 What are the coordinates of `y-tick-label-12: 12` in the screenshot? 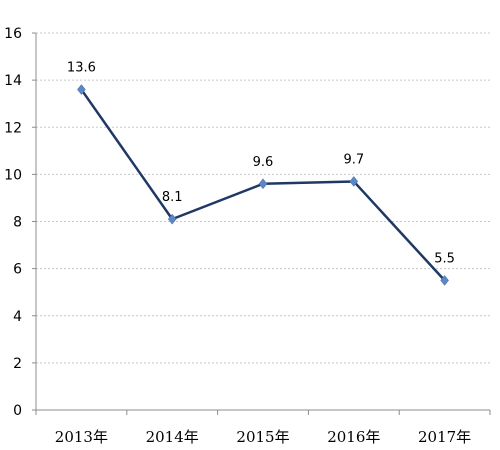 It's located at (13, 128).